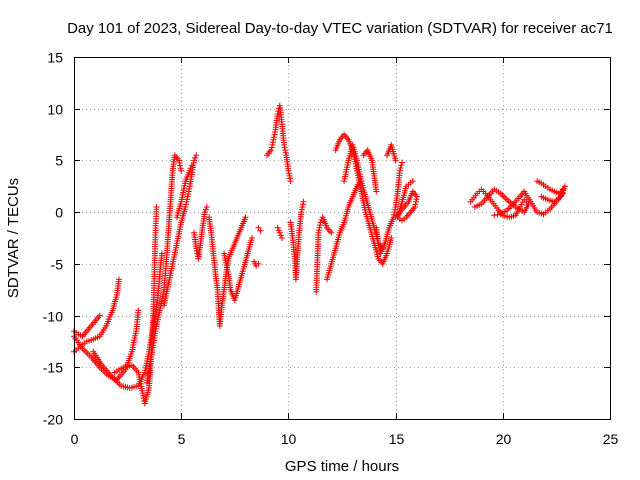 The image size is (640, 480). Describe the element at coordinates (53, 317) in the screenshot. I see `y-tick-label: -10` at that location.